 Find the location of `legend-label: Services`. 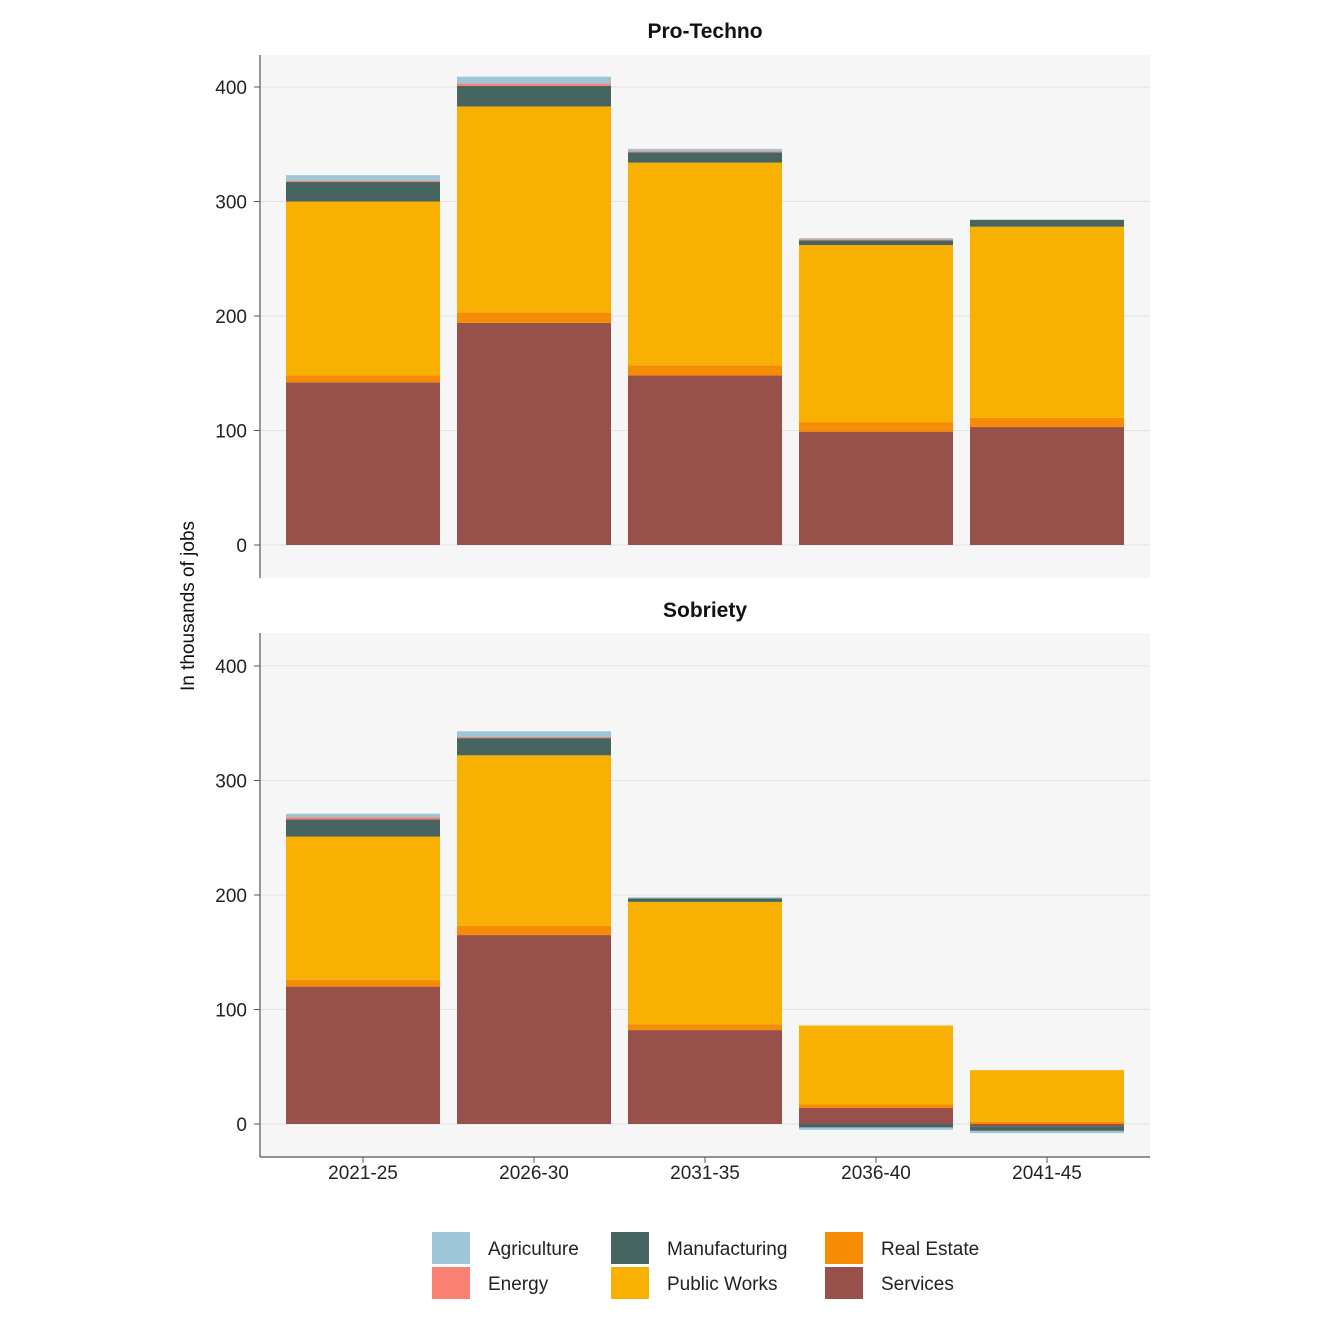

legend-label: Services is located at coordinates (917, 1284).